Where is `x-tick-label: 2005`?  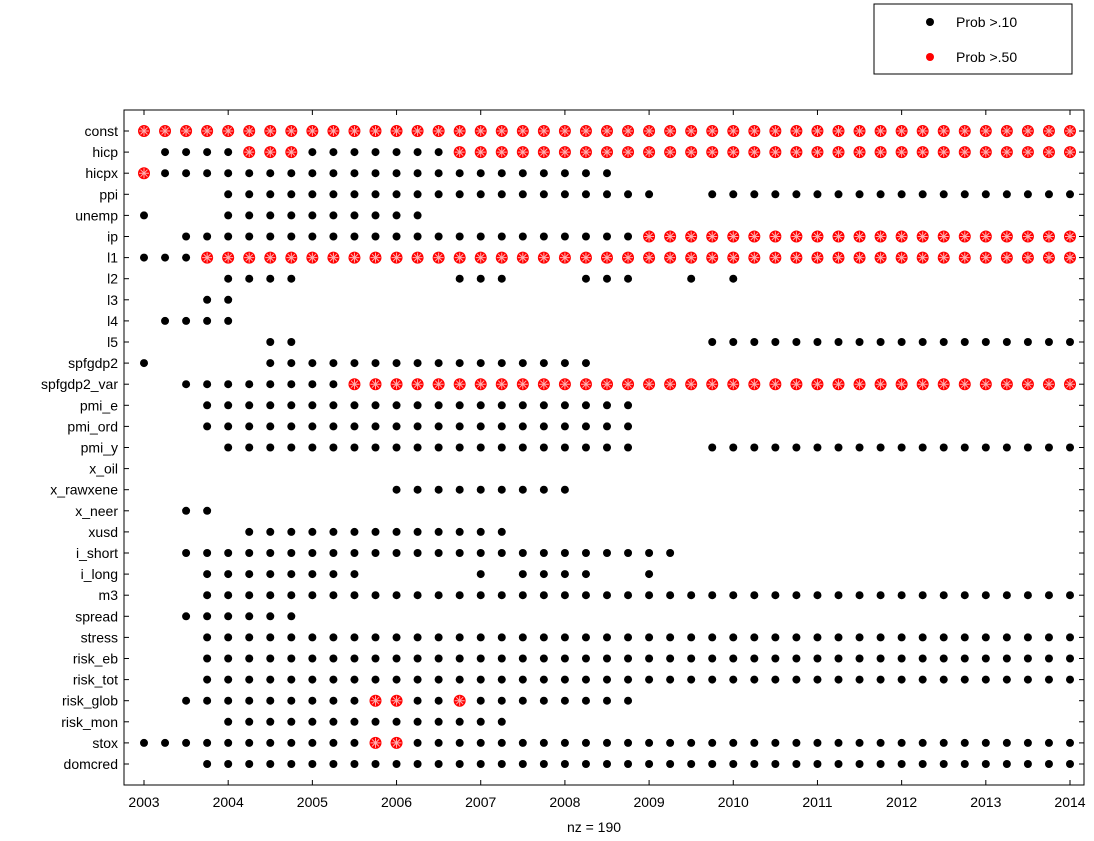
x-tick-label: 2005 is located at coordinates (312, 802).